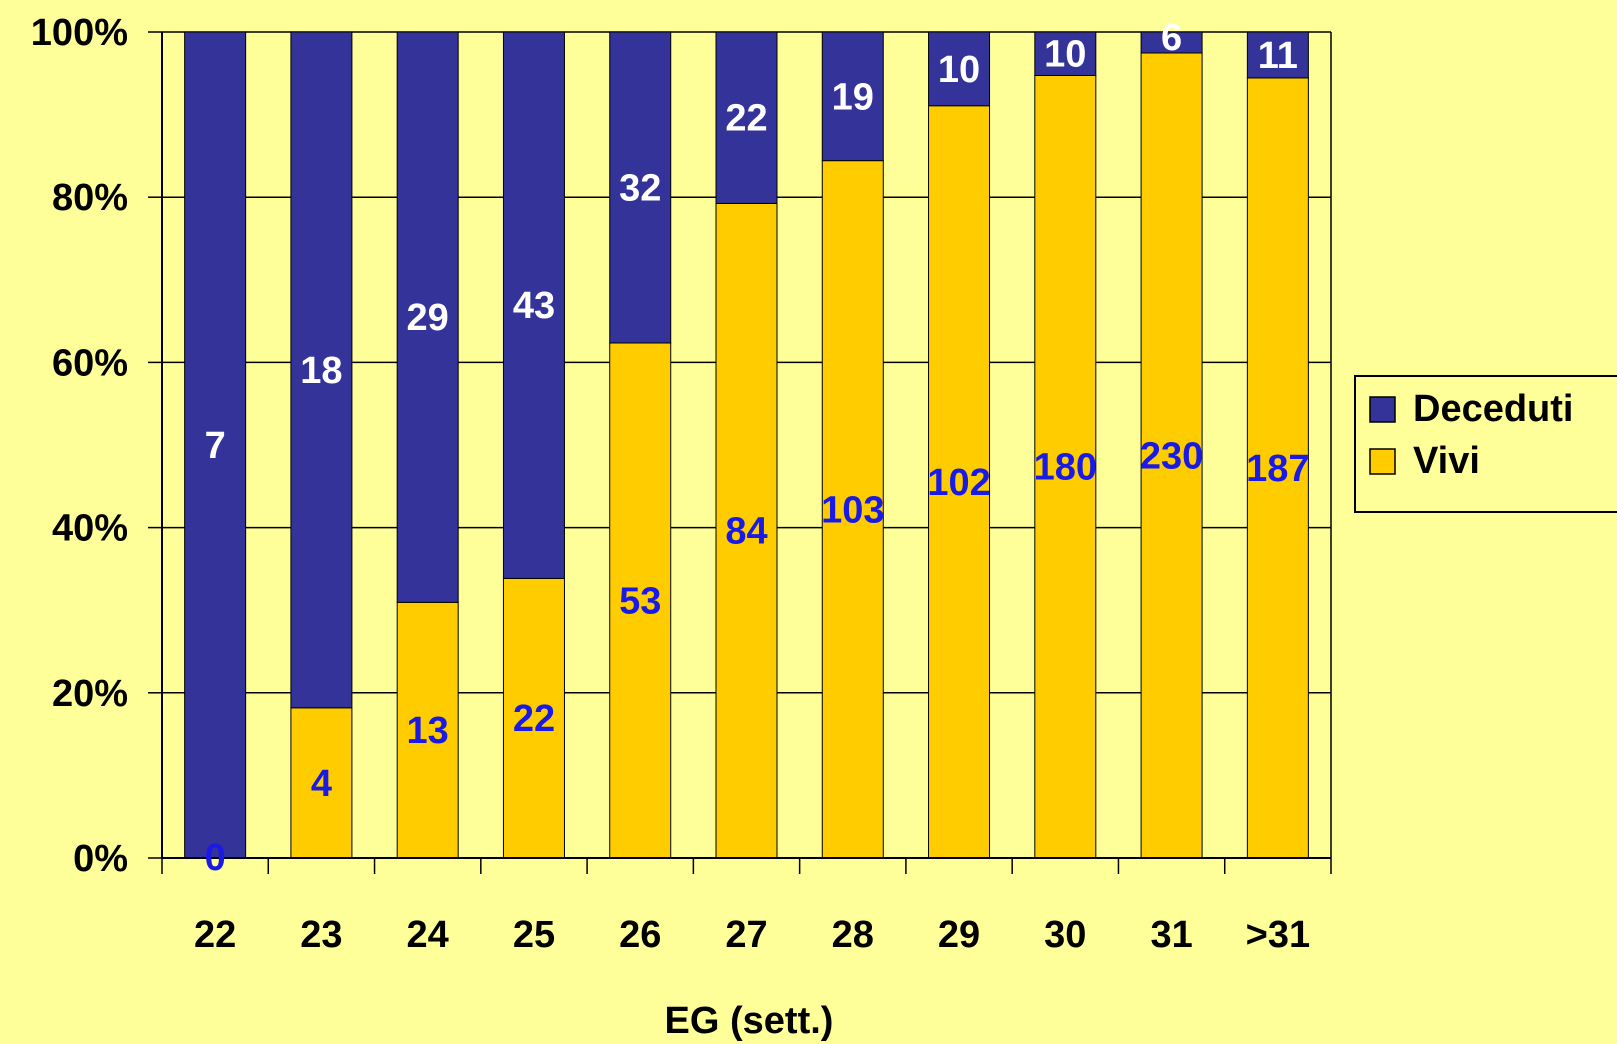  Describe the element at coordinates (428, 935) in the screenshot. I see `x-tick-label-2: 24` at that location.